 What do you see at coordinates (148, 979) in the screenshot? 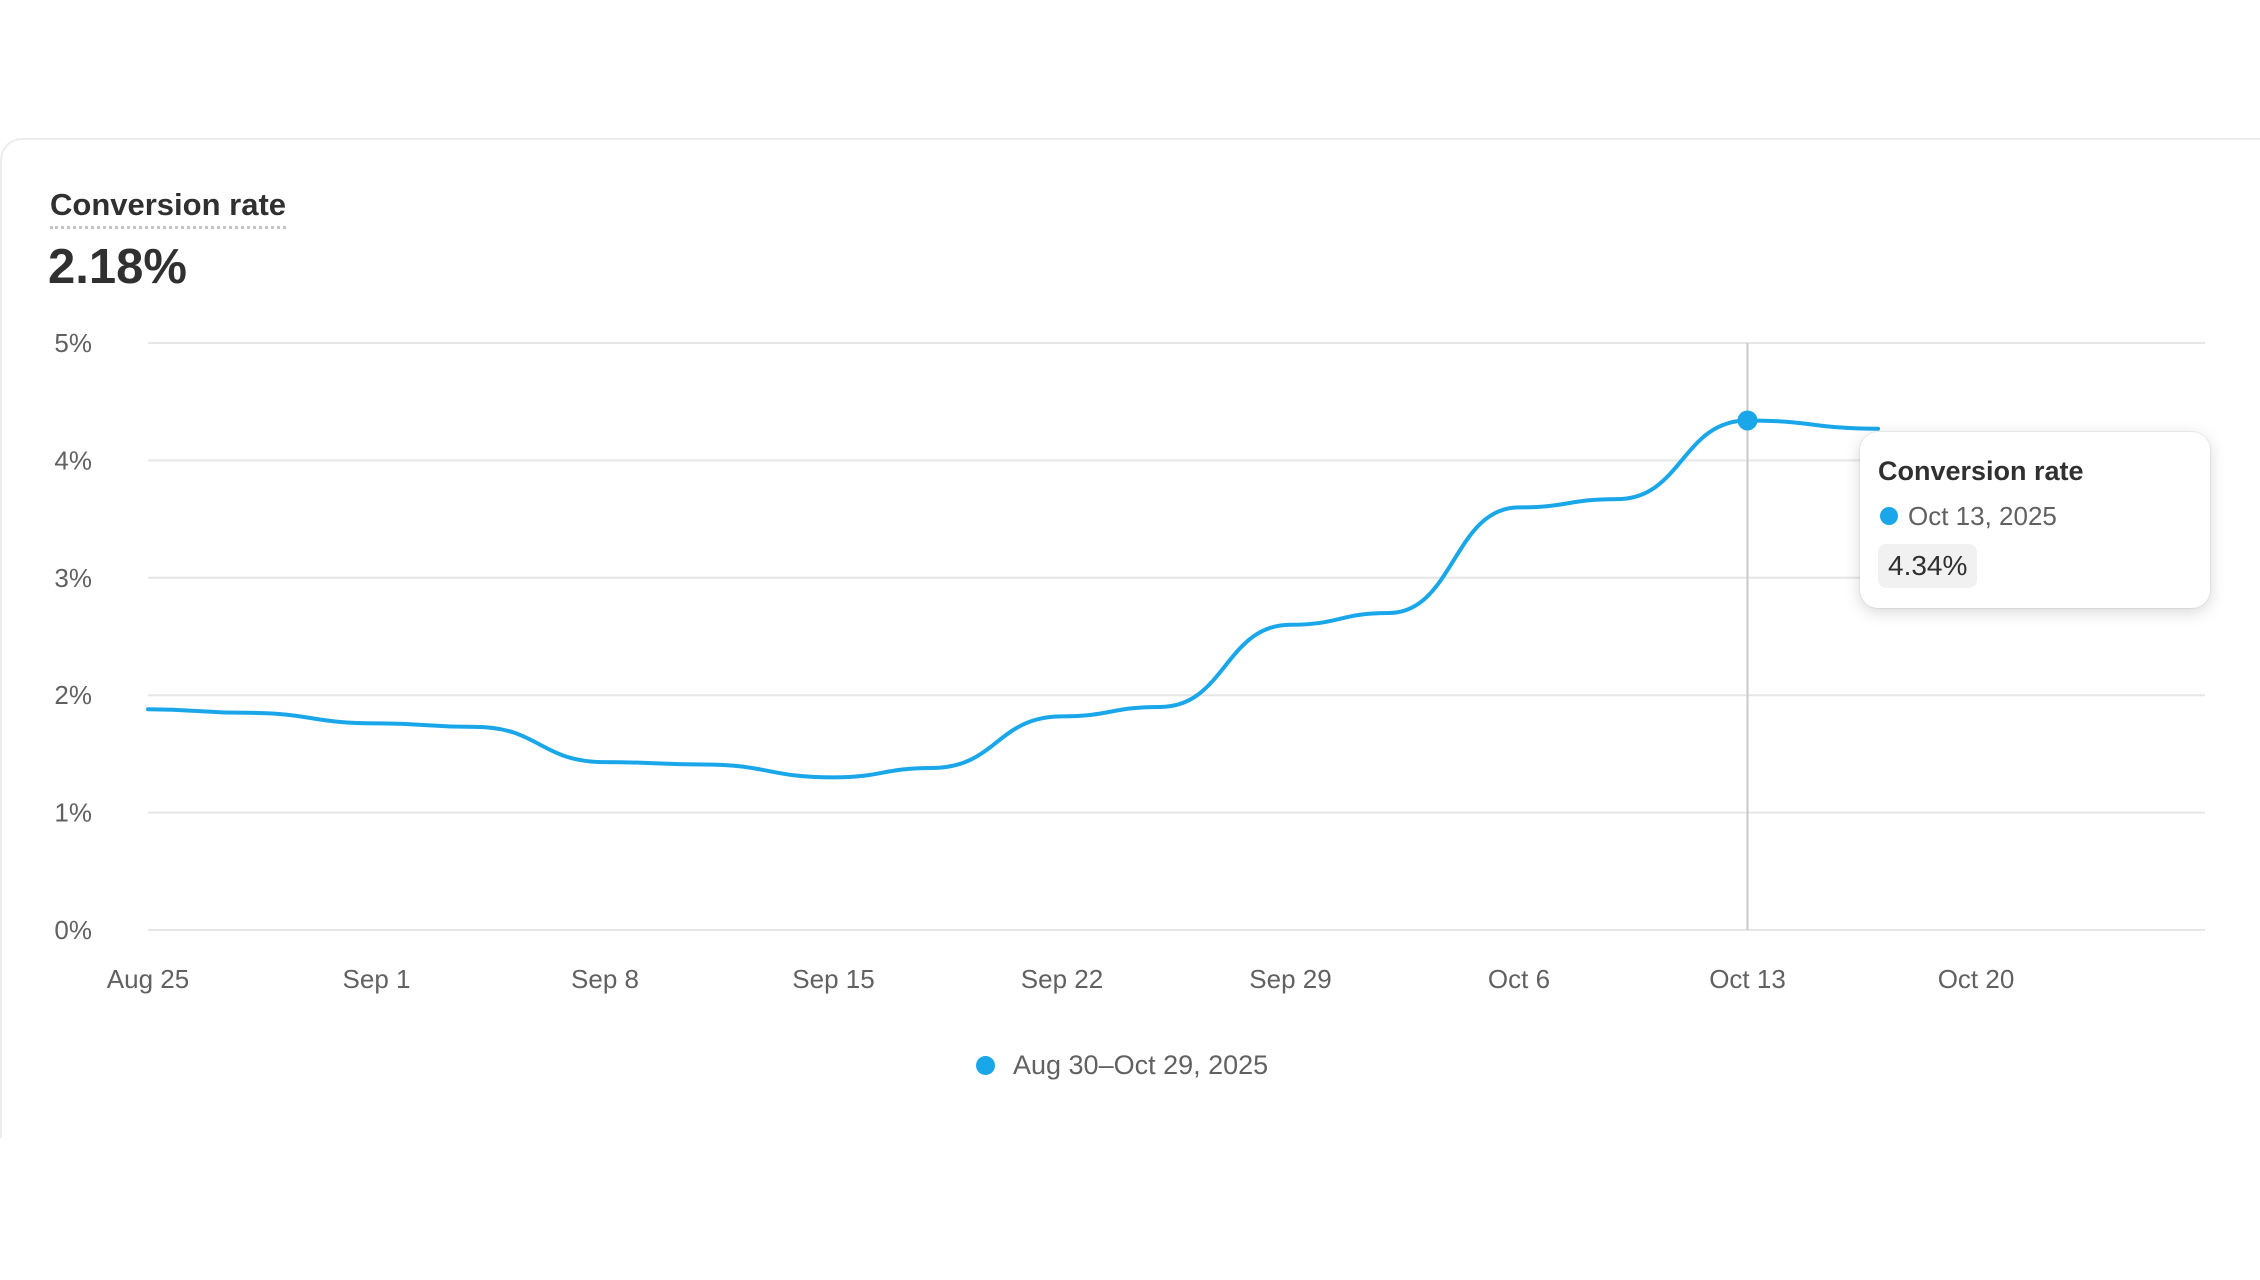
I see `x-tick-label: Aug 25` at bounding box center [148, 979].